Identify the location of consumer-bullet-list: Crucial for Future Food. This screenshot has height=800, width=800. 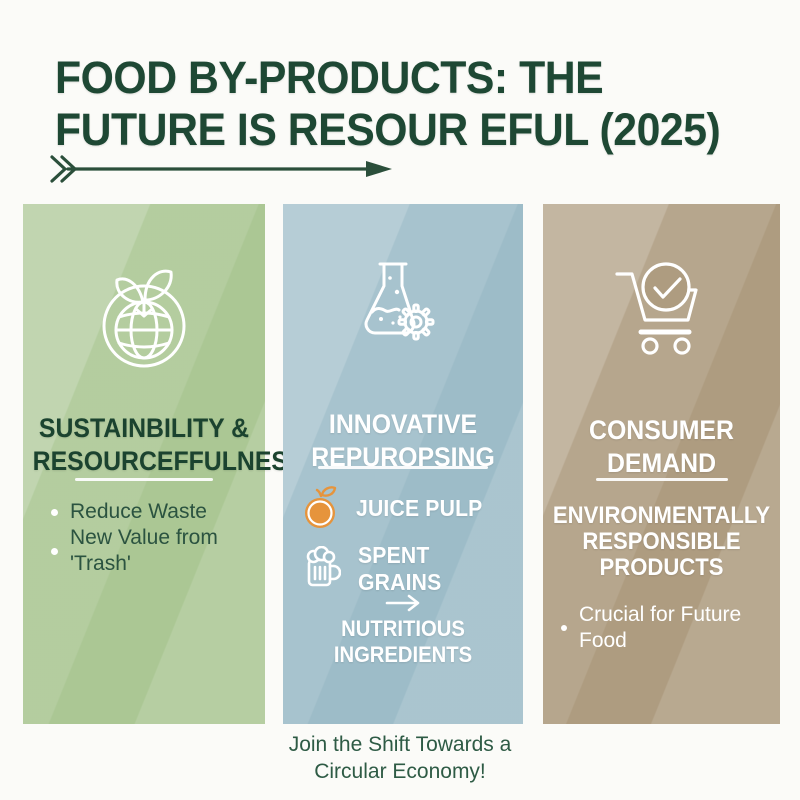
(667, 628).